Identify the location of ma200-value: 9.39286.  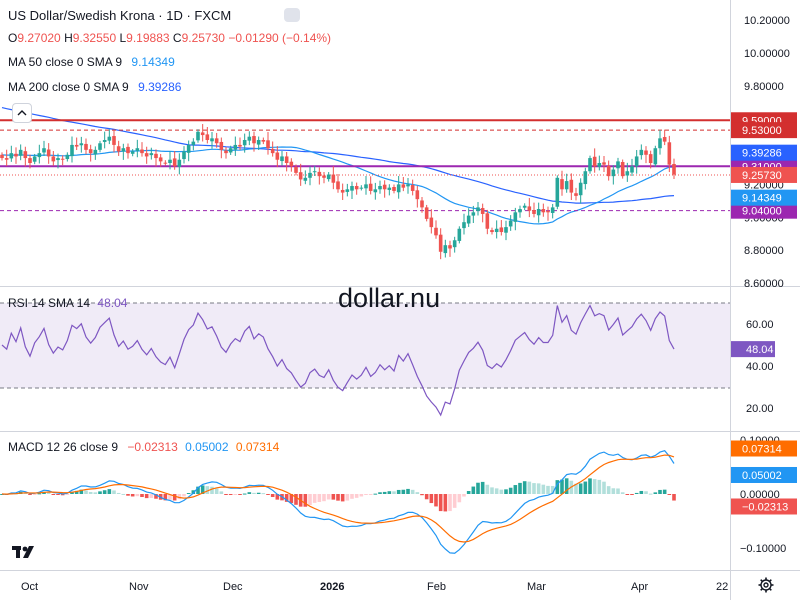
(160, 87).